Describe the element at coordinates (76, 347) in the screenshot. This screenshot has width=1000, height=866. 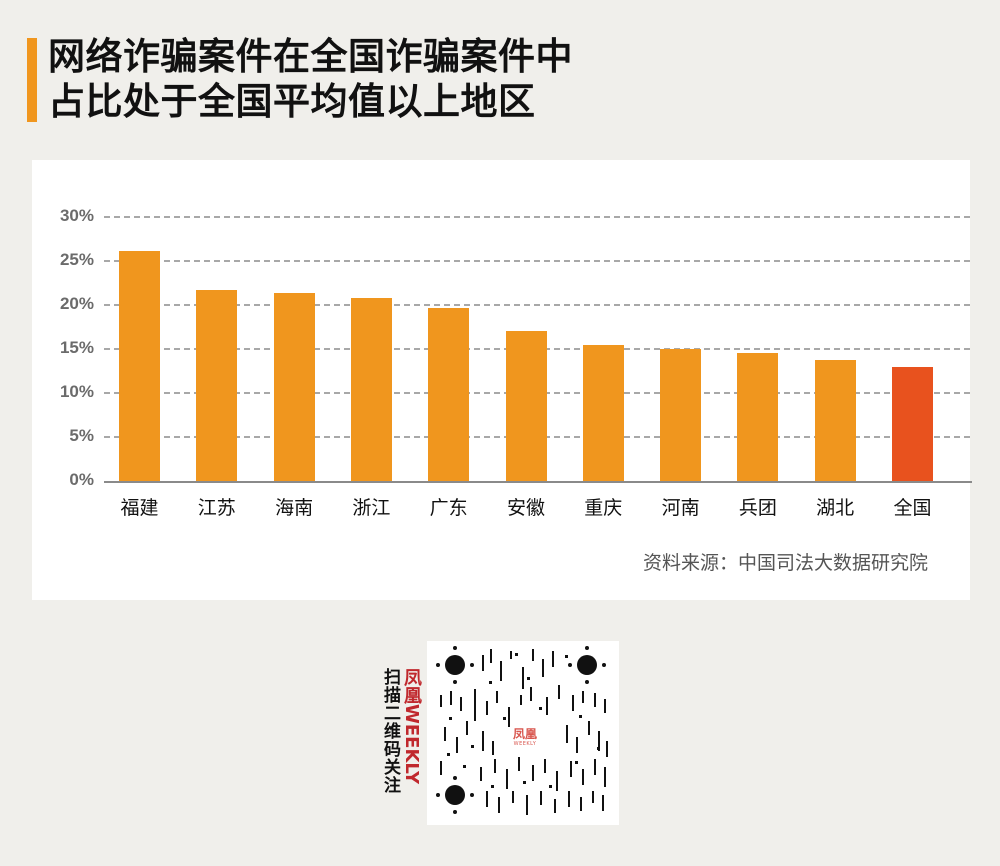
I see `y-tick-label: 15%` at that location.